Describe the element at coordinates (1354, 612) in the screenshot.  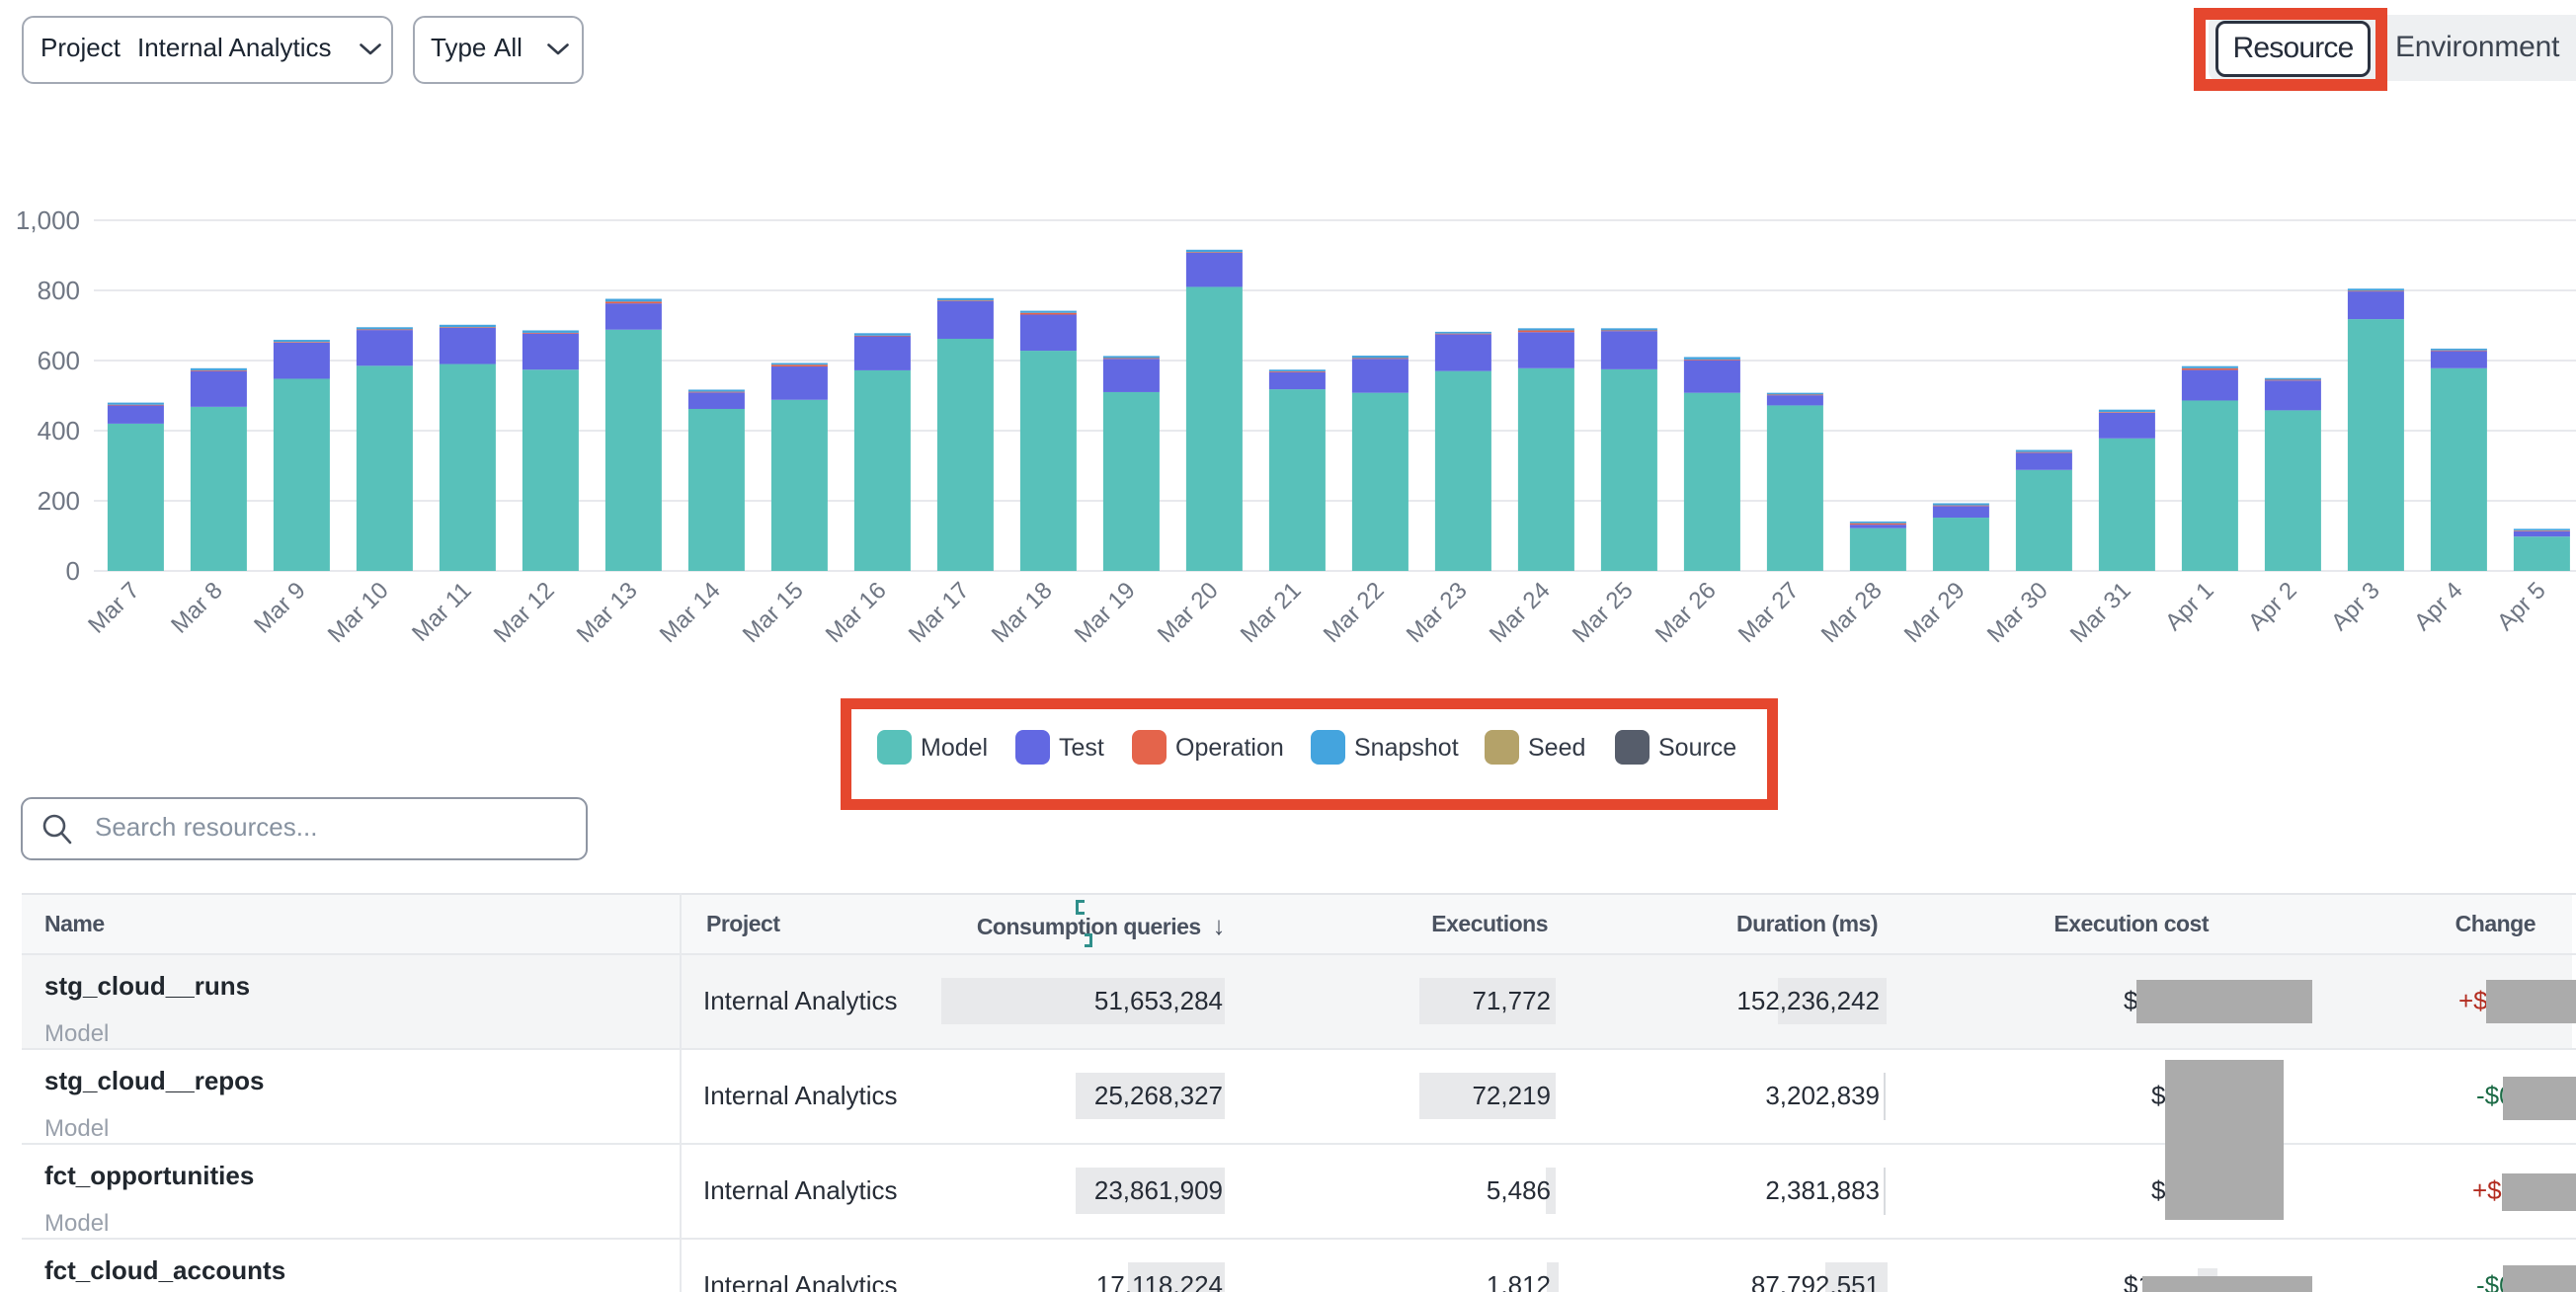
I see `svg-text: Mar 22` at that location.